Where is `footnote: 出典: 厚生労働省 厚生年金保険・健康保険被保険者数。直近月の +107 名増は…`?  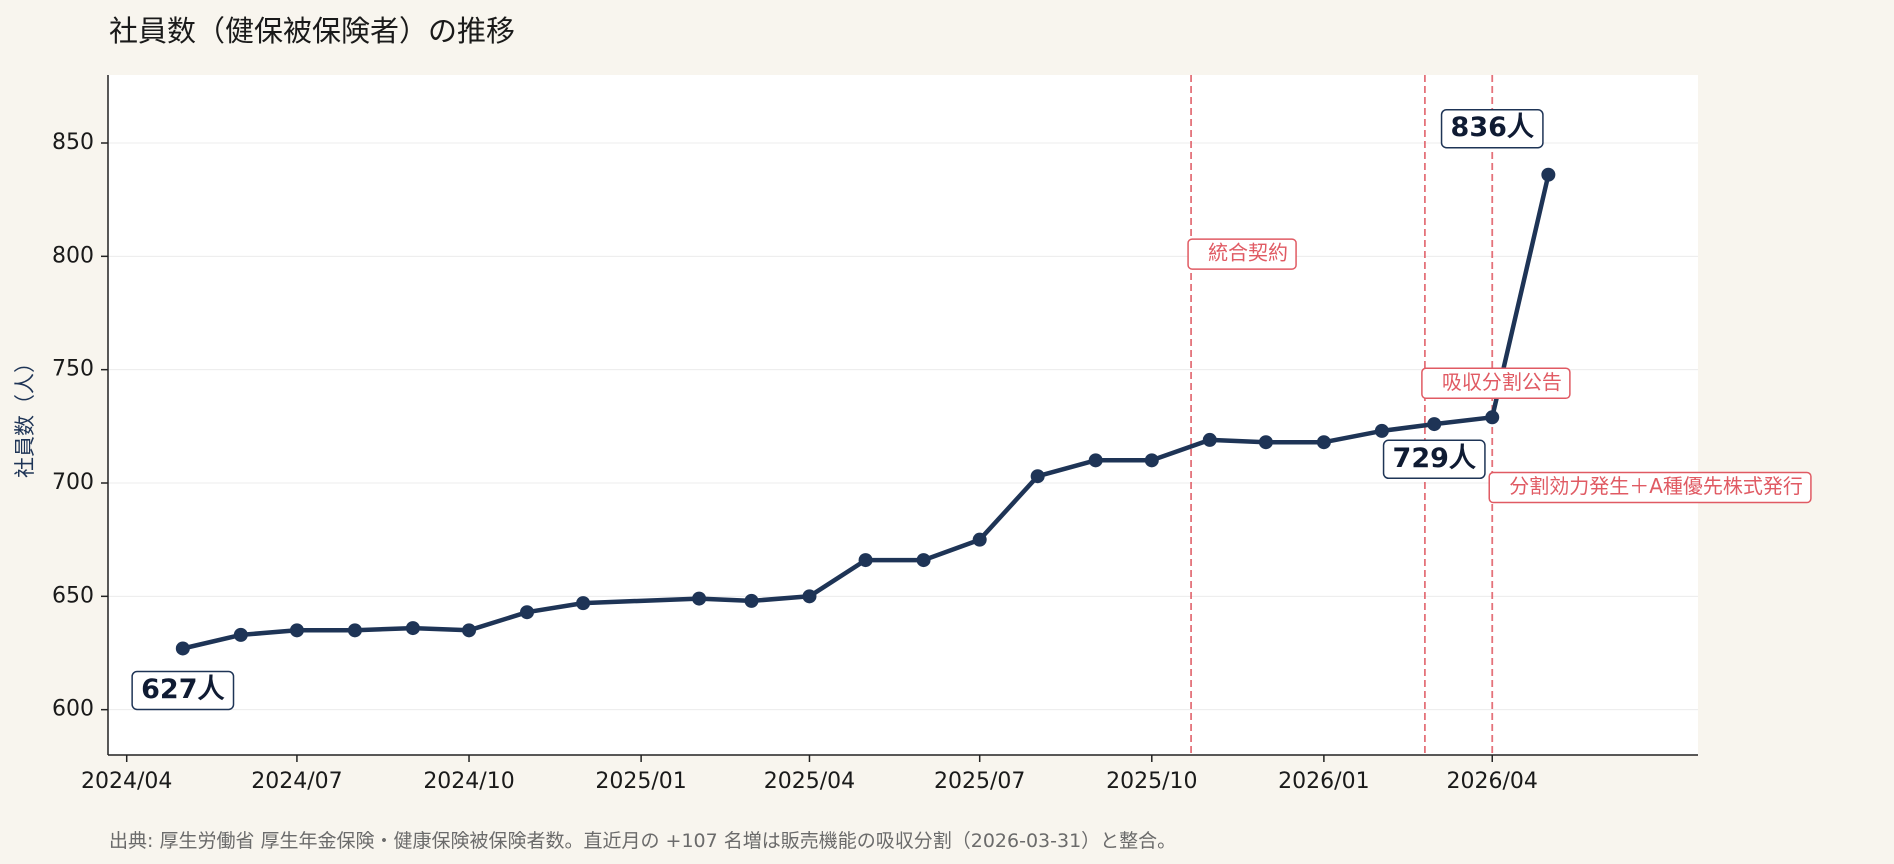 footnote: 出典: 厚生労働省 厚生年金保険・健康保険被保険者数。直近月の +107 名増は… is located at coordinates (643, 841).